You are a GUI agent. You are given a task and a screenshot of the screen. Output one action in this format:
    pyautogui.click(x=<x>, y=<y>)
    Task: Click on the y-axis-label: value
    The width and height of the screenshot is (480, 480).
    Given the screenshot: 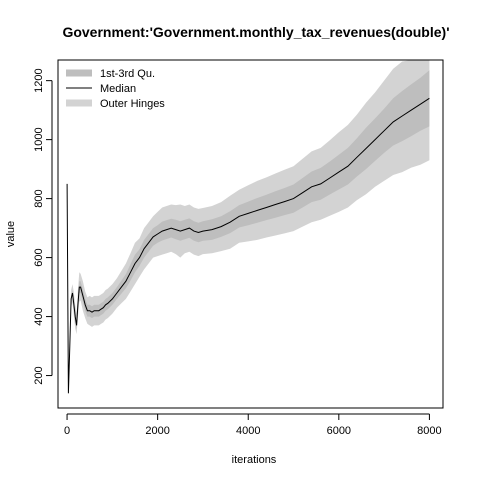 What is the action you would take?
    pyautogui.click(x=11, y=234)
    